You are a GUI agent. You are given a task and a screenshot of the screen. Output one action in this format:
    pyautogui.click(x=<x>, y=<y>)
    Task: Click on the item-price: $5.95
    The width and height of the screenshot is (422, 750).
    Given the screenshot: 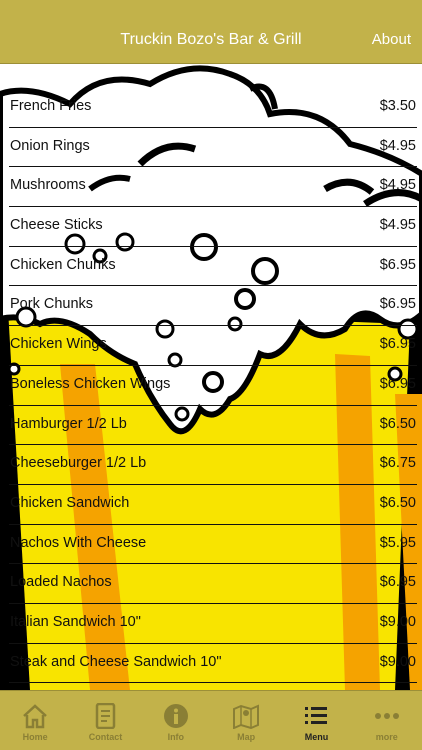 What is the action you would take?
    pyautogui.click(x=397, y=542)
    